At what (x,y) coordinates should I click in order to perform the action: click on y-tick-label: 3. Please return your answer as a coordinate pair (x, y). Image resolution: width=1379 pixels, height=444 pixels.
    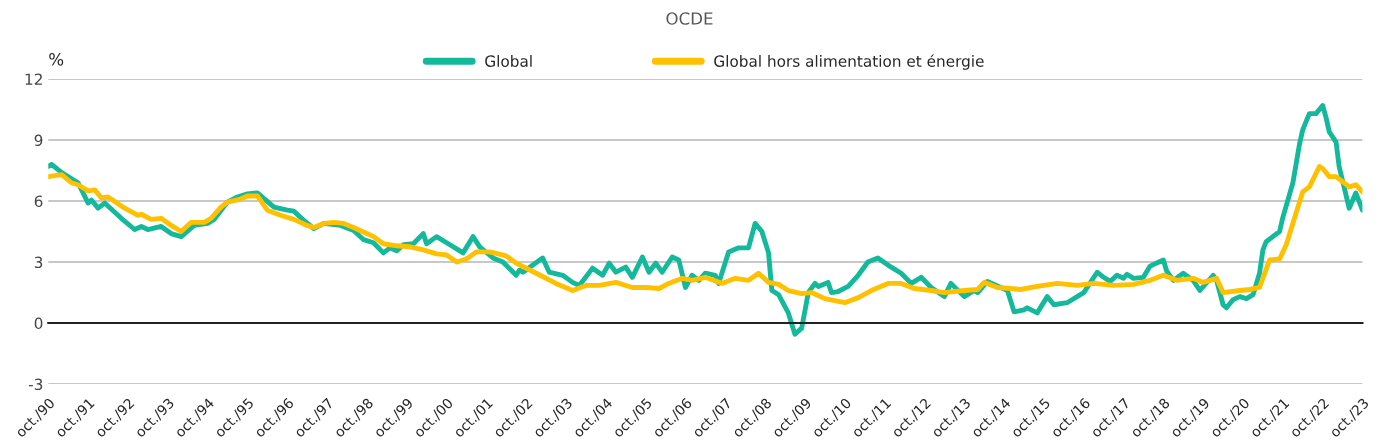
    Looking at the image, I should click on (38, 262).